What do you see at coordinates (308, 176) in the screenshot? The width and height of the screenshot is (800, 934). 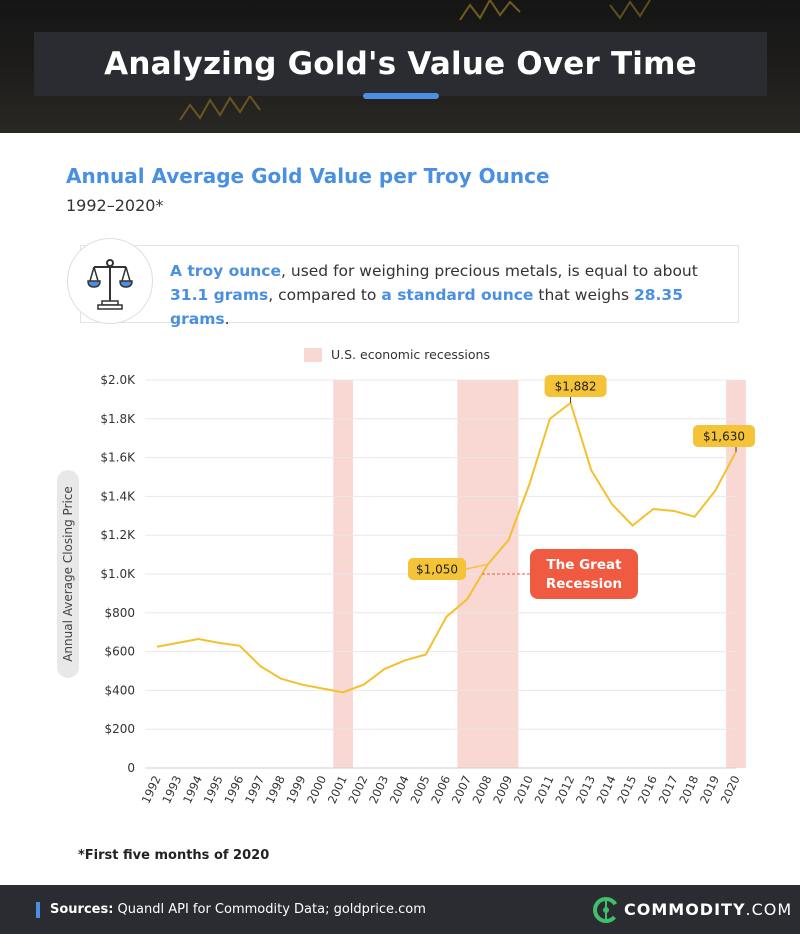 I see `chart-title: Annual Average Gold Value per Troy Ounce` at bounding box center [308, 176].